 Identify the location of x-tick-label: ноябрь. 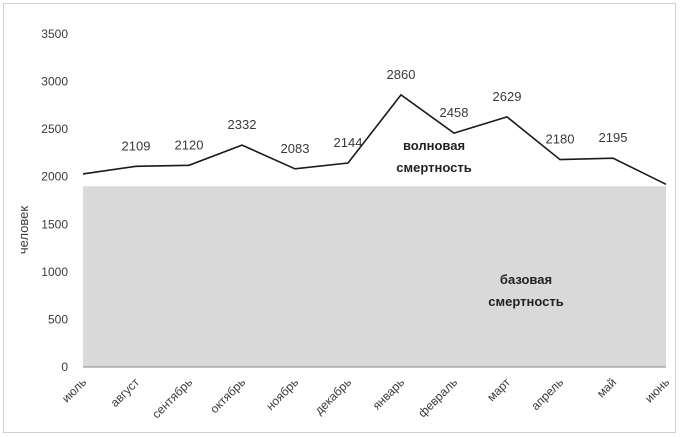
(282, 394).